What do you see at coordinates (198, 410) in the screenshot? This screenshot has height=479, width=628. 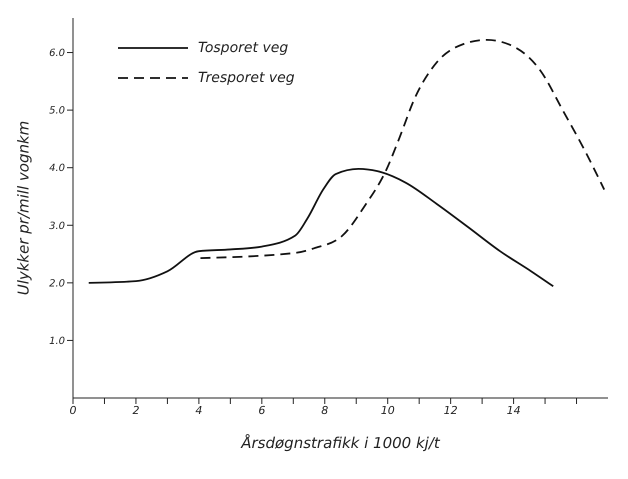 I see `x-tick-label: 4` at bounding box center [198, 410].